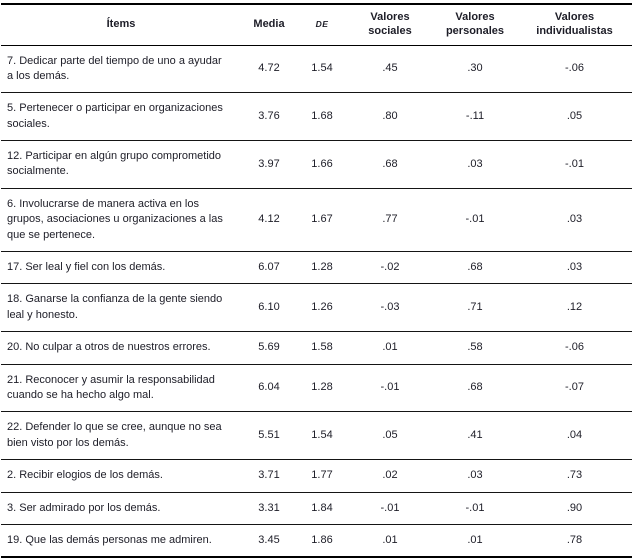 The width and height of the screenshot is (633, 558). Describe the element at coordinates (475, 347) in the screenshot. I see `valores-personales-cell: .58` at that location.